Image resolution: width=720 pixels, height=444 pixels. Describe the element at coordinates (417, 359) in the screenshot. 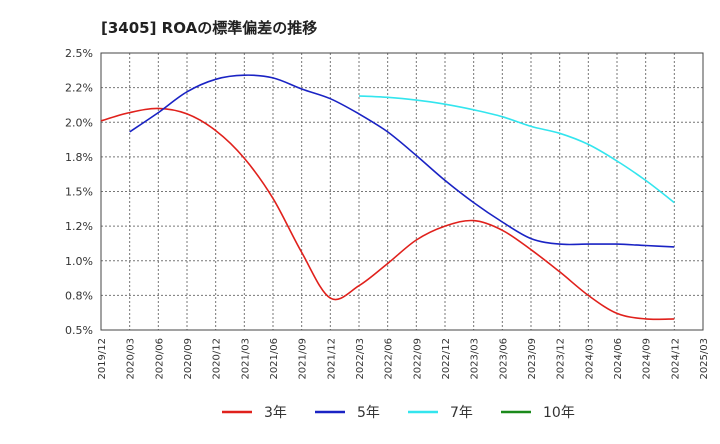

I see `x-tick-label: 2022/09` at that location.